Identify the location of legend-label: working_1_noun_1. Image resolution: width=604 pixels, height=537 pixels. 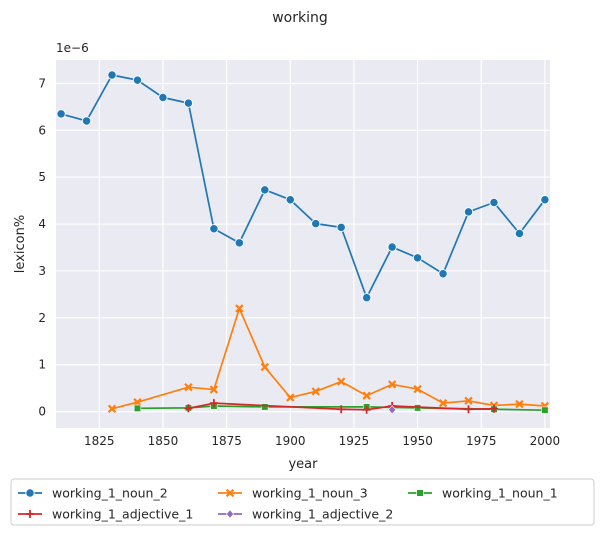
(500, 493).